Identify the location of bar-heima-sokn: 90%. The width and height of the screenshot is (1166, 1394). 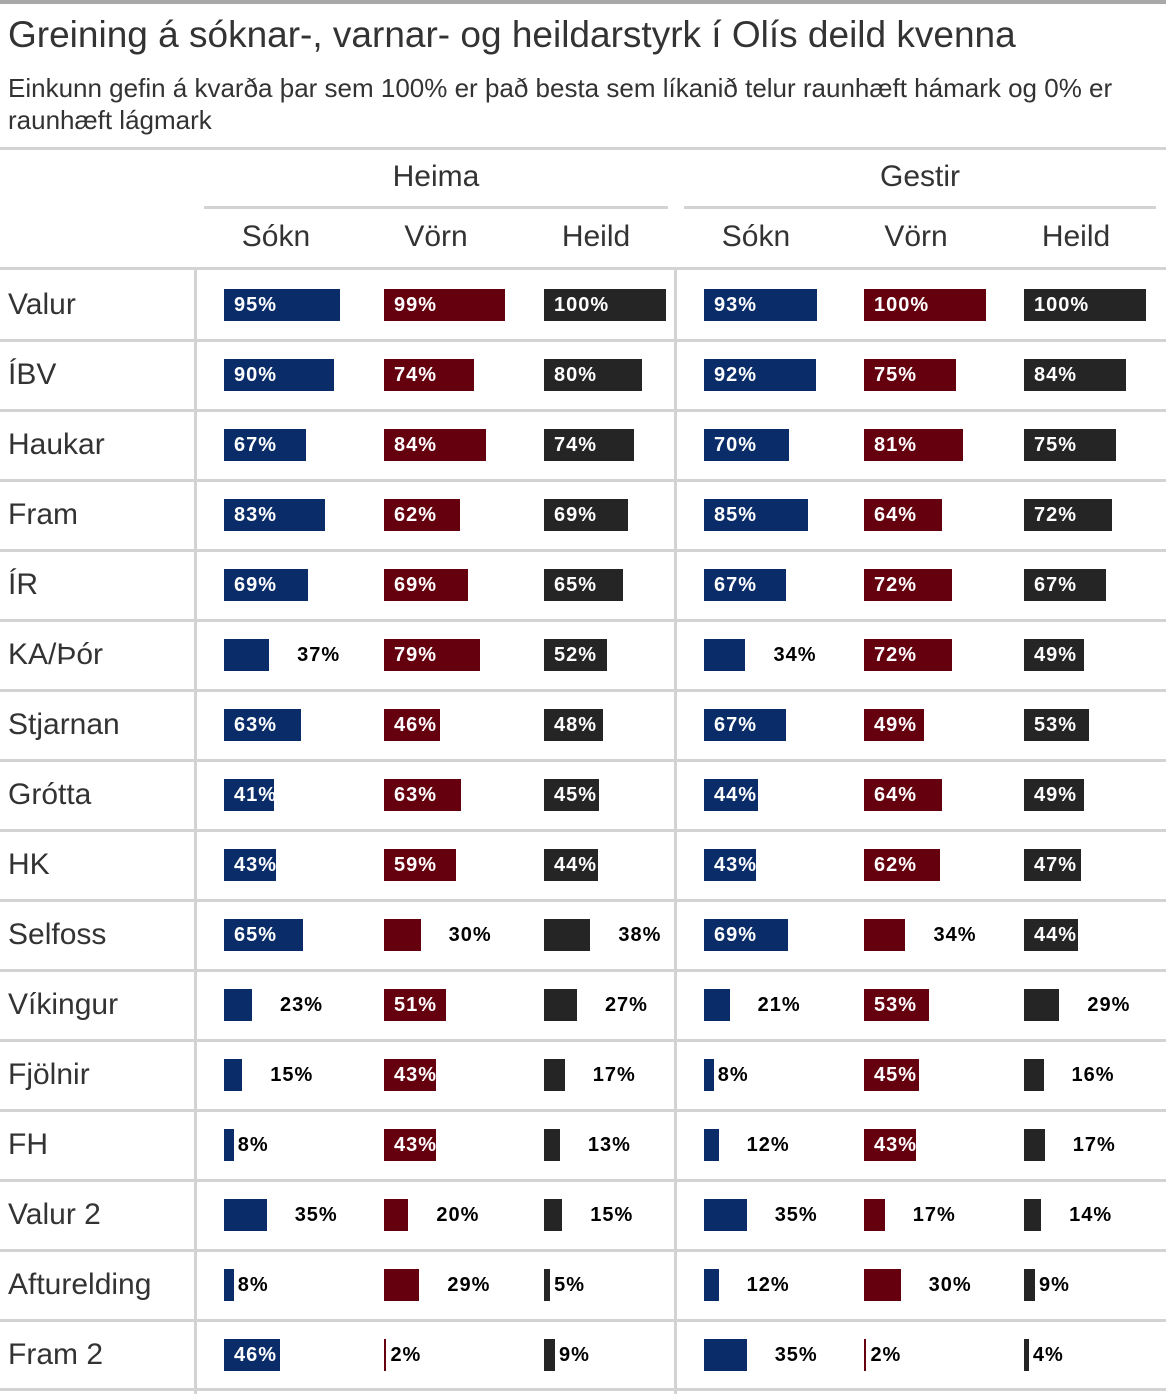
(279, 375).